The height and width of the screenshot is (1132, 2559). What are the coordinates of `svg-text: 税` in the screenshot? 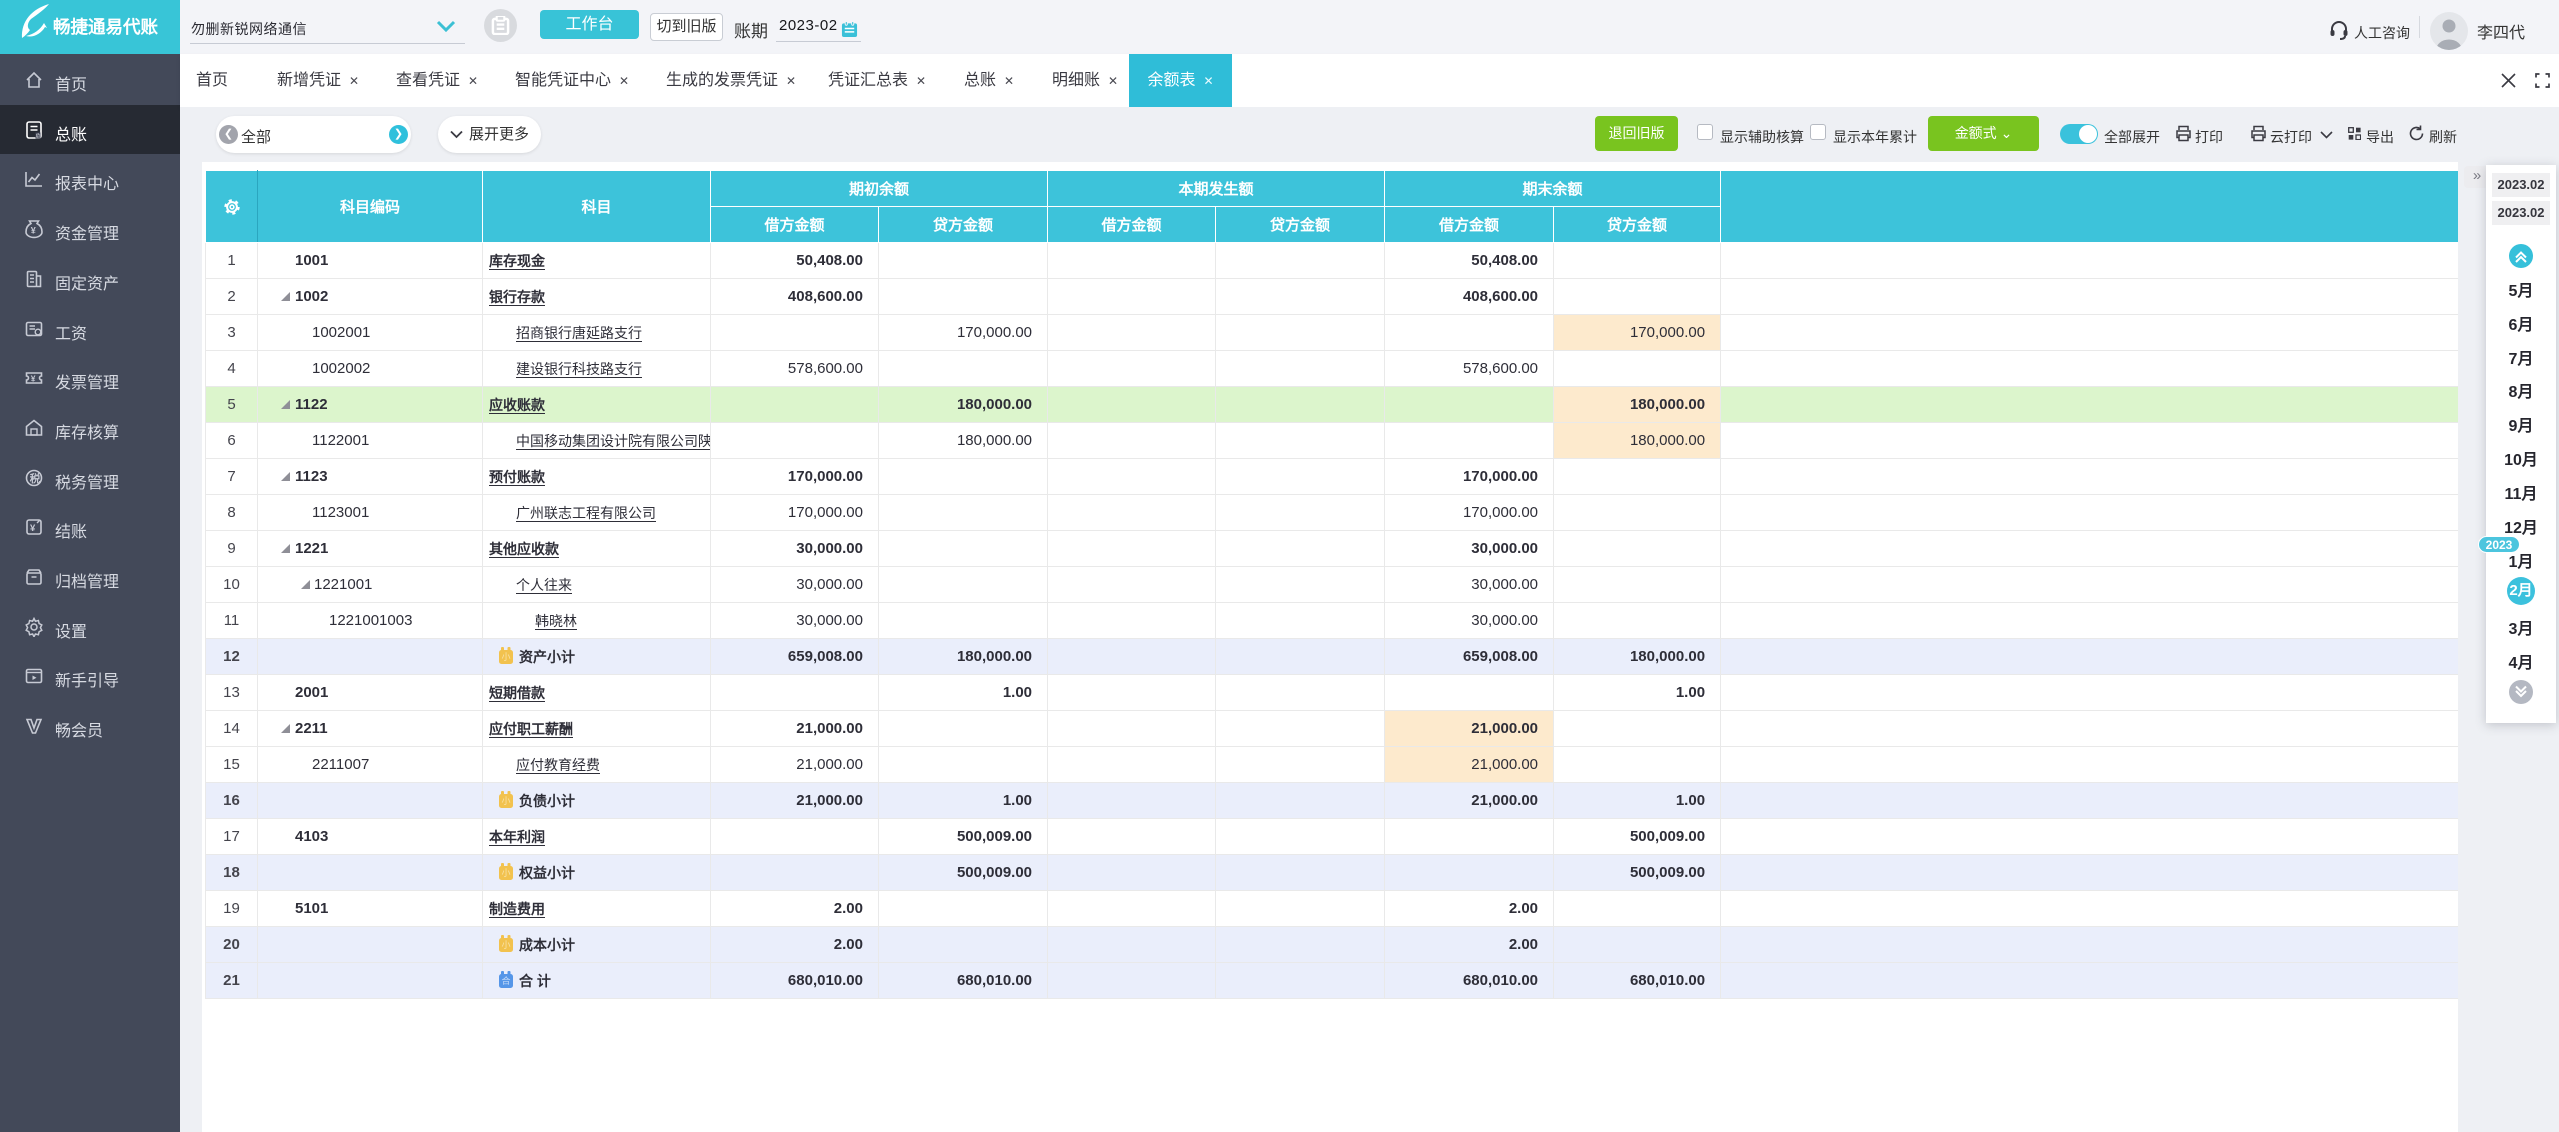 It's located at (35, 477).